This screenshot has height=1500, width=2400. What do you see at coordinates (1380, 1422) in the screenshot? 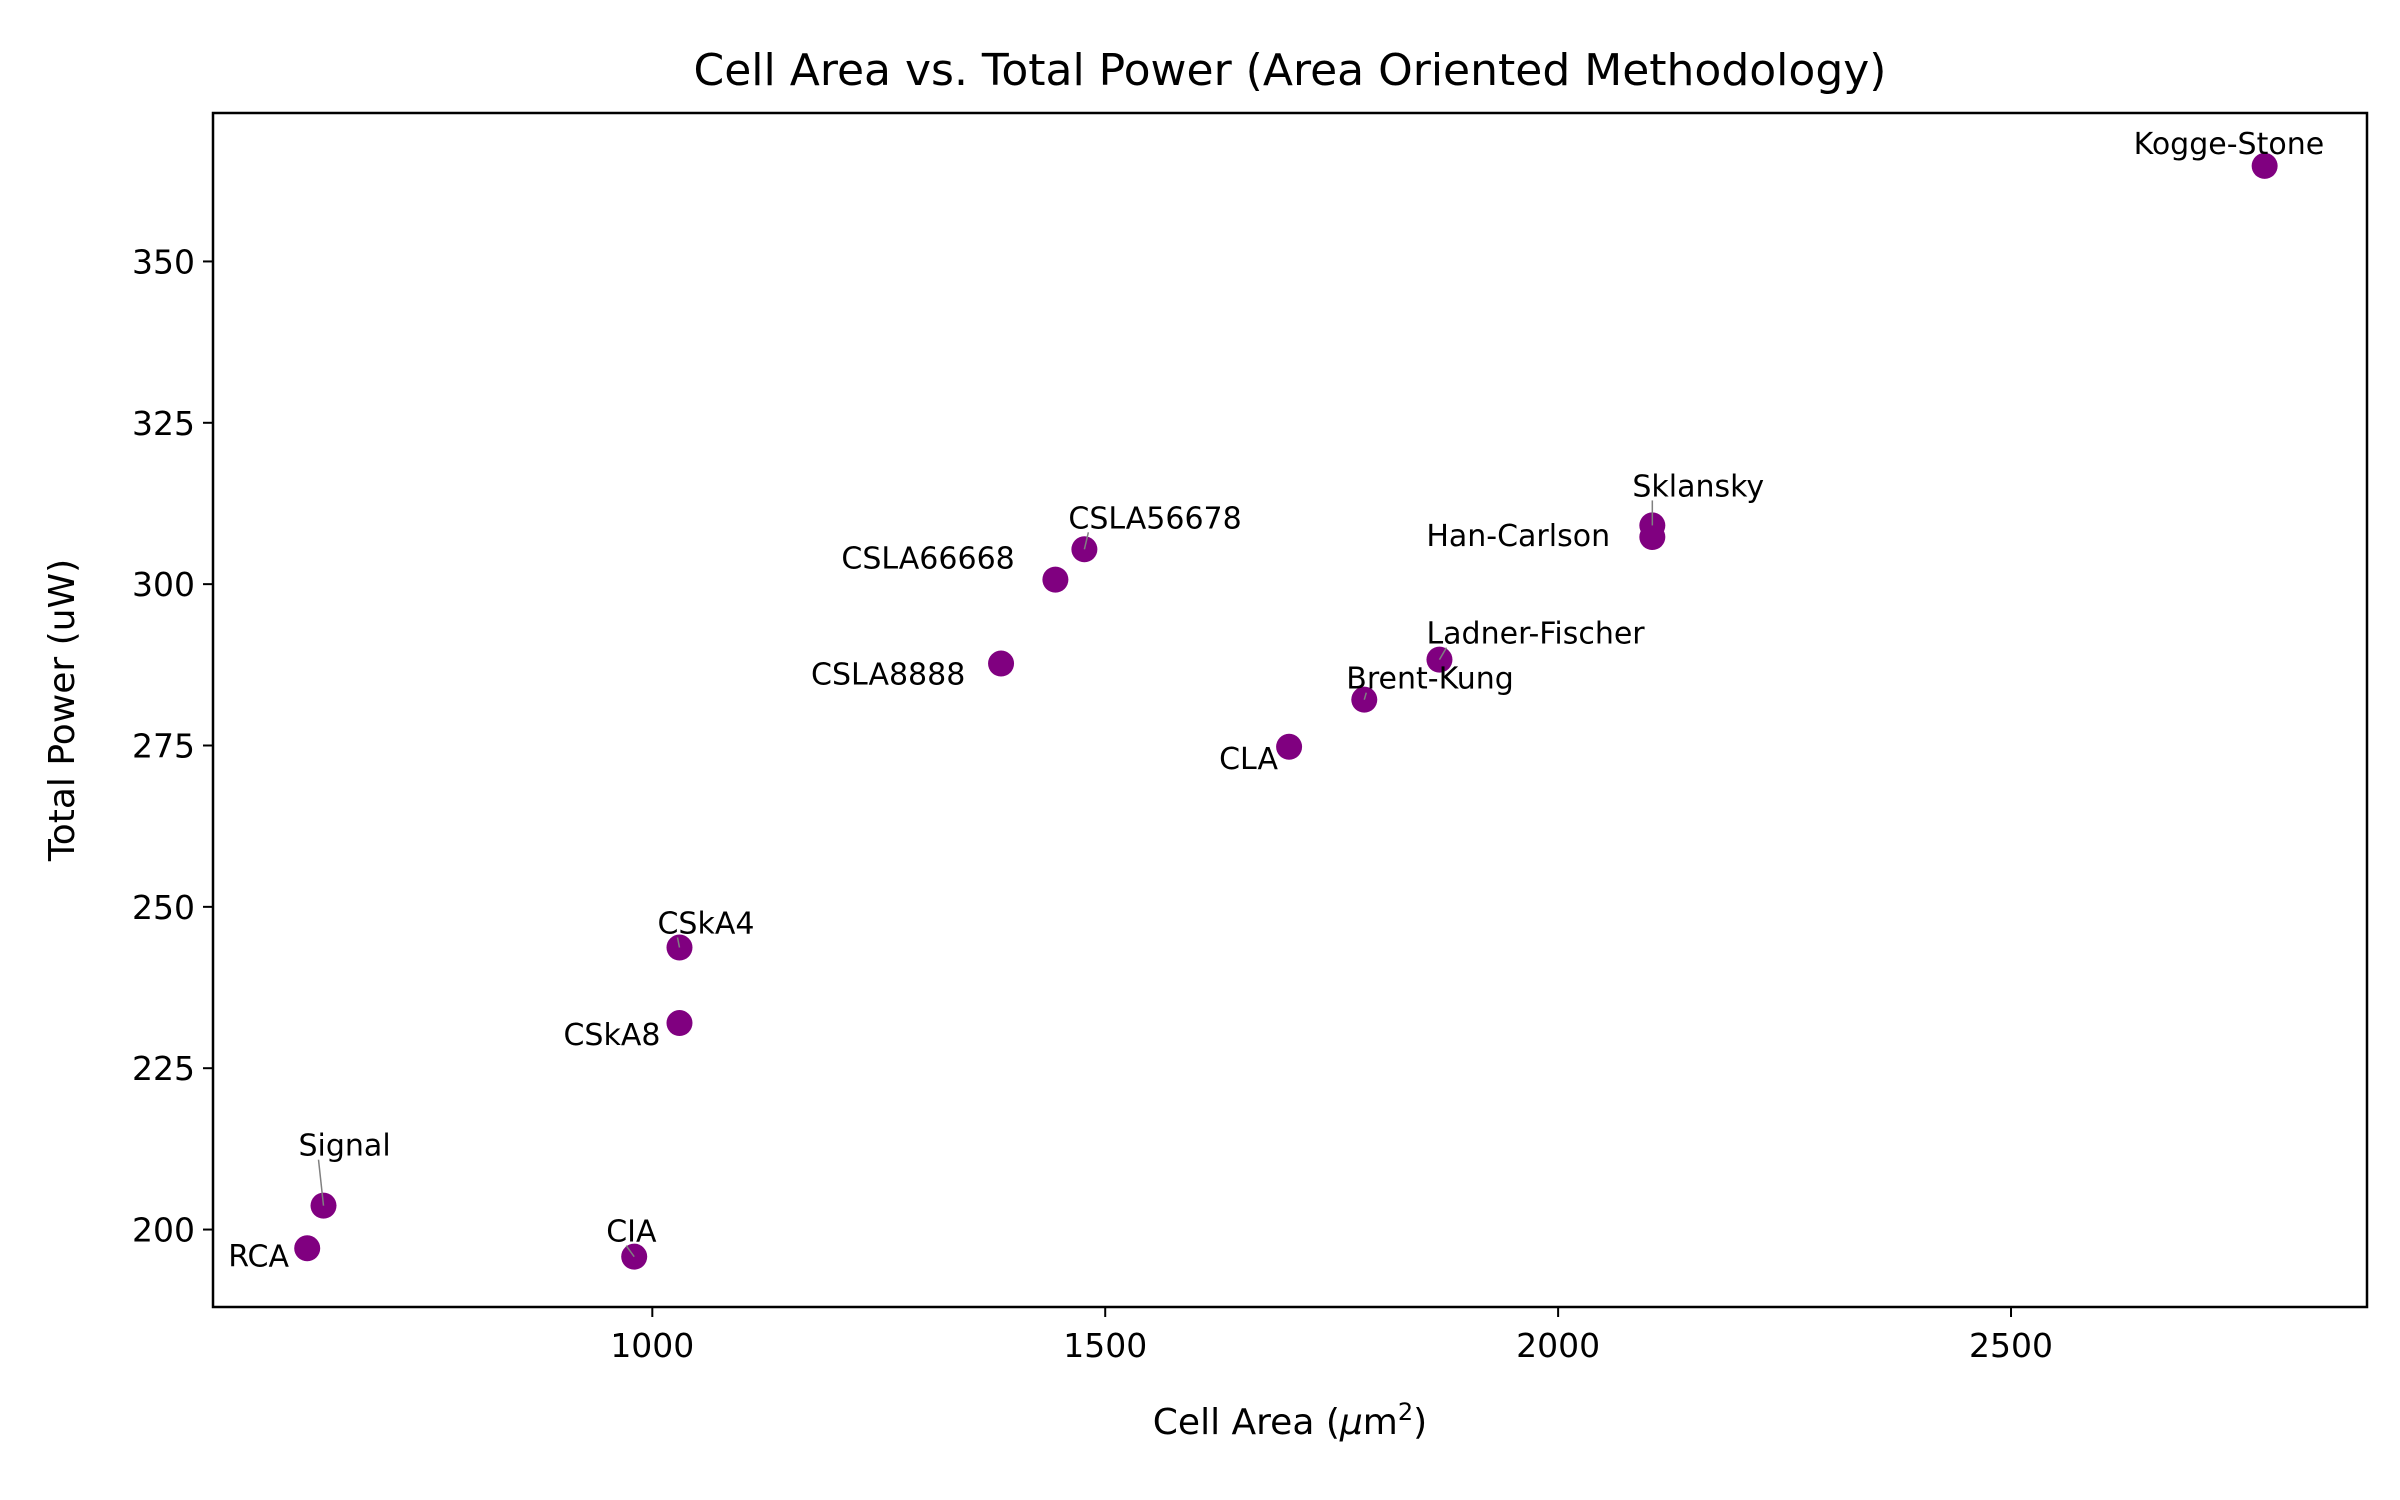
I see `x-axis-label-unit: m` at bounding box center [1380, 1422].